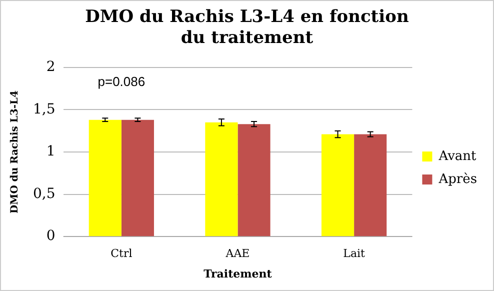 The height and width of the screenshot is (291, 494). What do you see at coordinates (238, 273) in the screenshot?
I see `x-axis-title: Traitement` at bounding box center [238, 273].